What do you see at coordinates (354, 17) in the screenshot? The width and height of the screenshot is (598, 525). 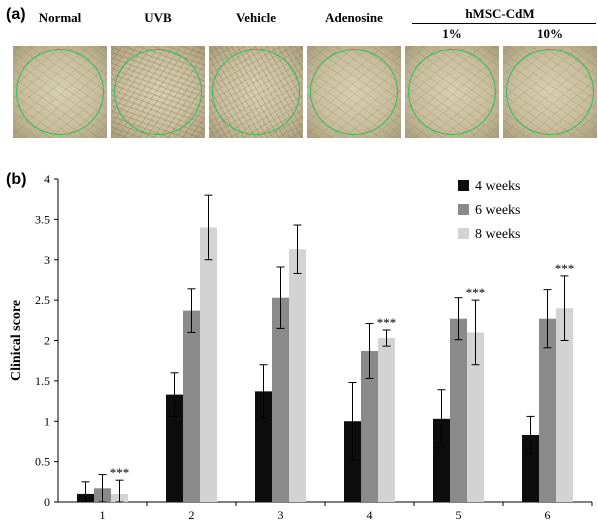 I see `column-label-adenosine: Adenosine` at bounding box center [354, 17].